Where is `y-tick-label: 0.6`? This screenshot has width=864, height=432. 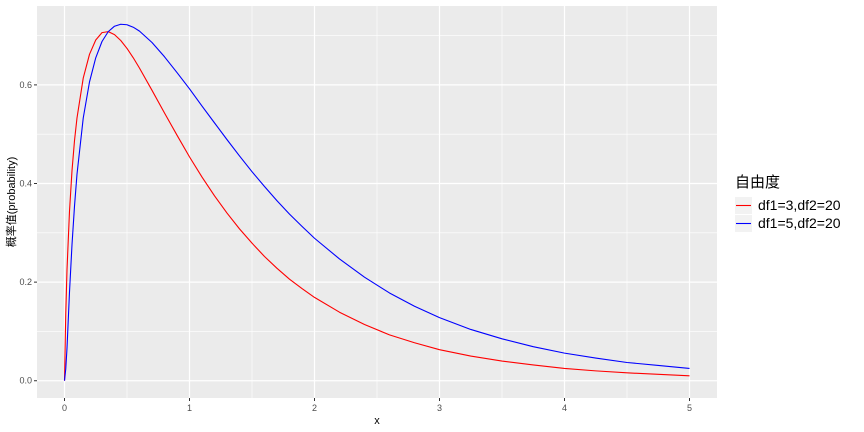 y-tick-label: 0.6 is located at coordinates (25, 85).